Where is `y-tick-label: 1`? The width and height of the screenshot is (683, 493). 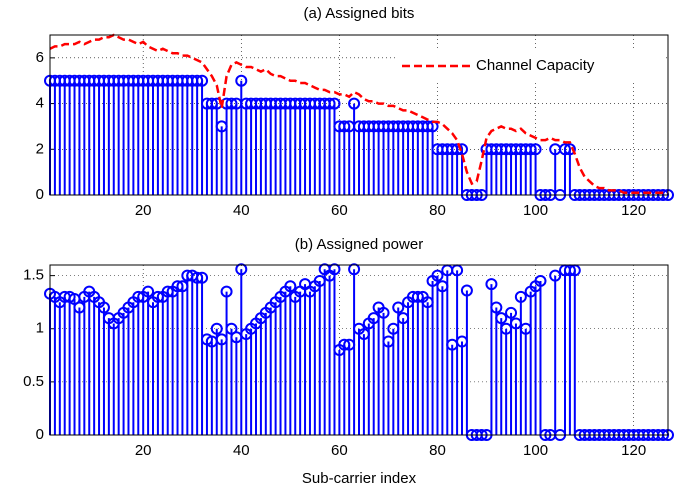 y-tick-label: 1 is located at coordinates (40, 328).